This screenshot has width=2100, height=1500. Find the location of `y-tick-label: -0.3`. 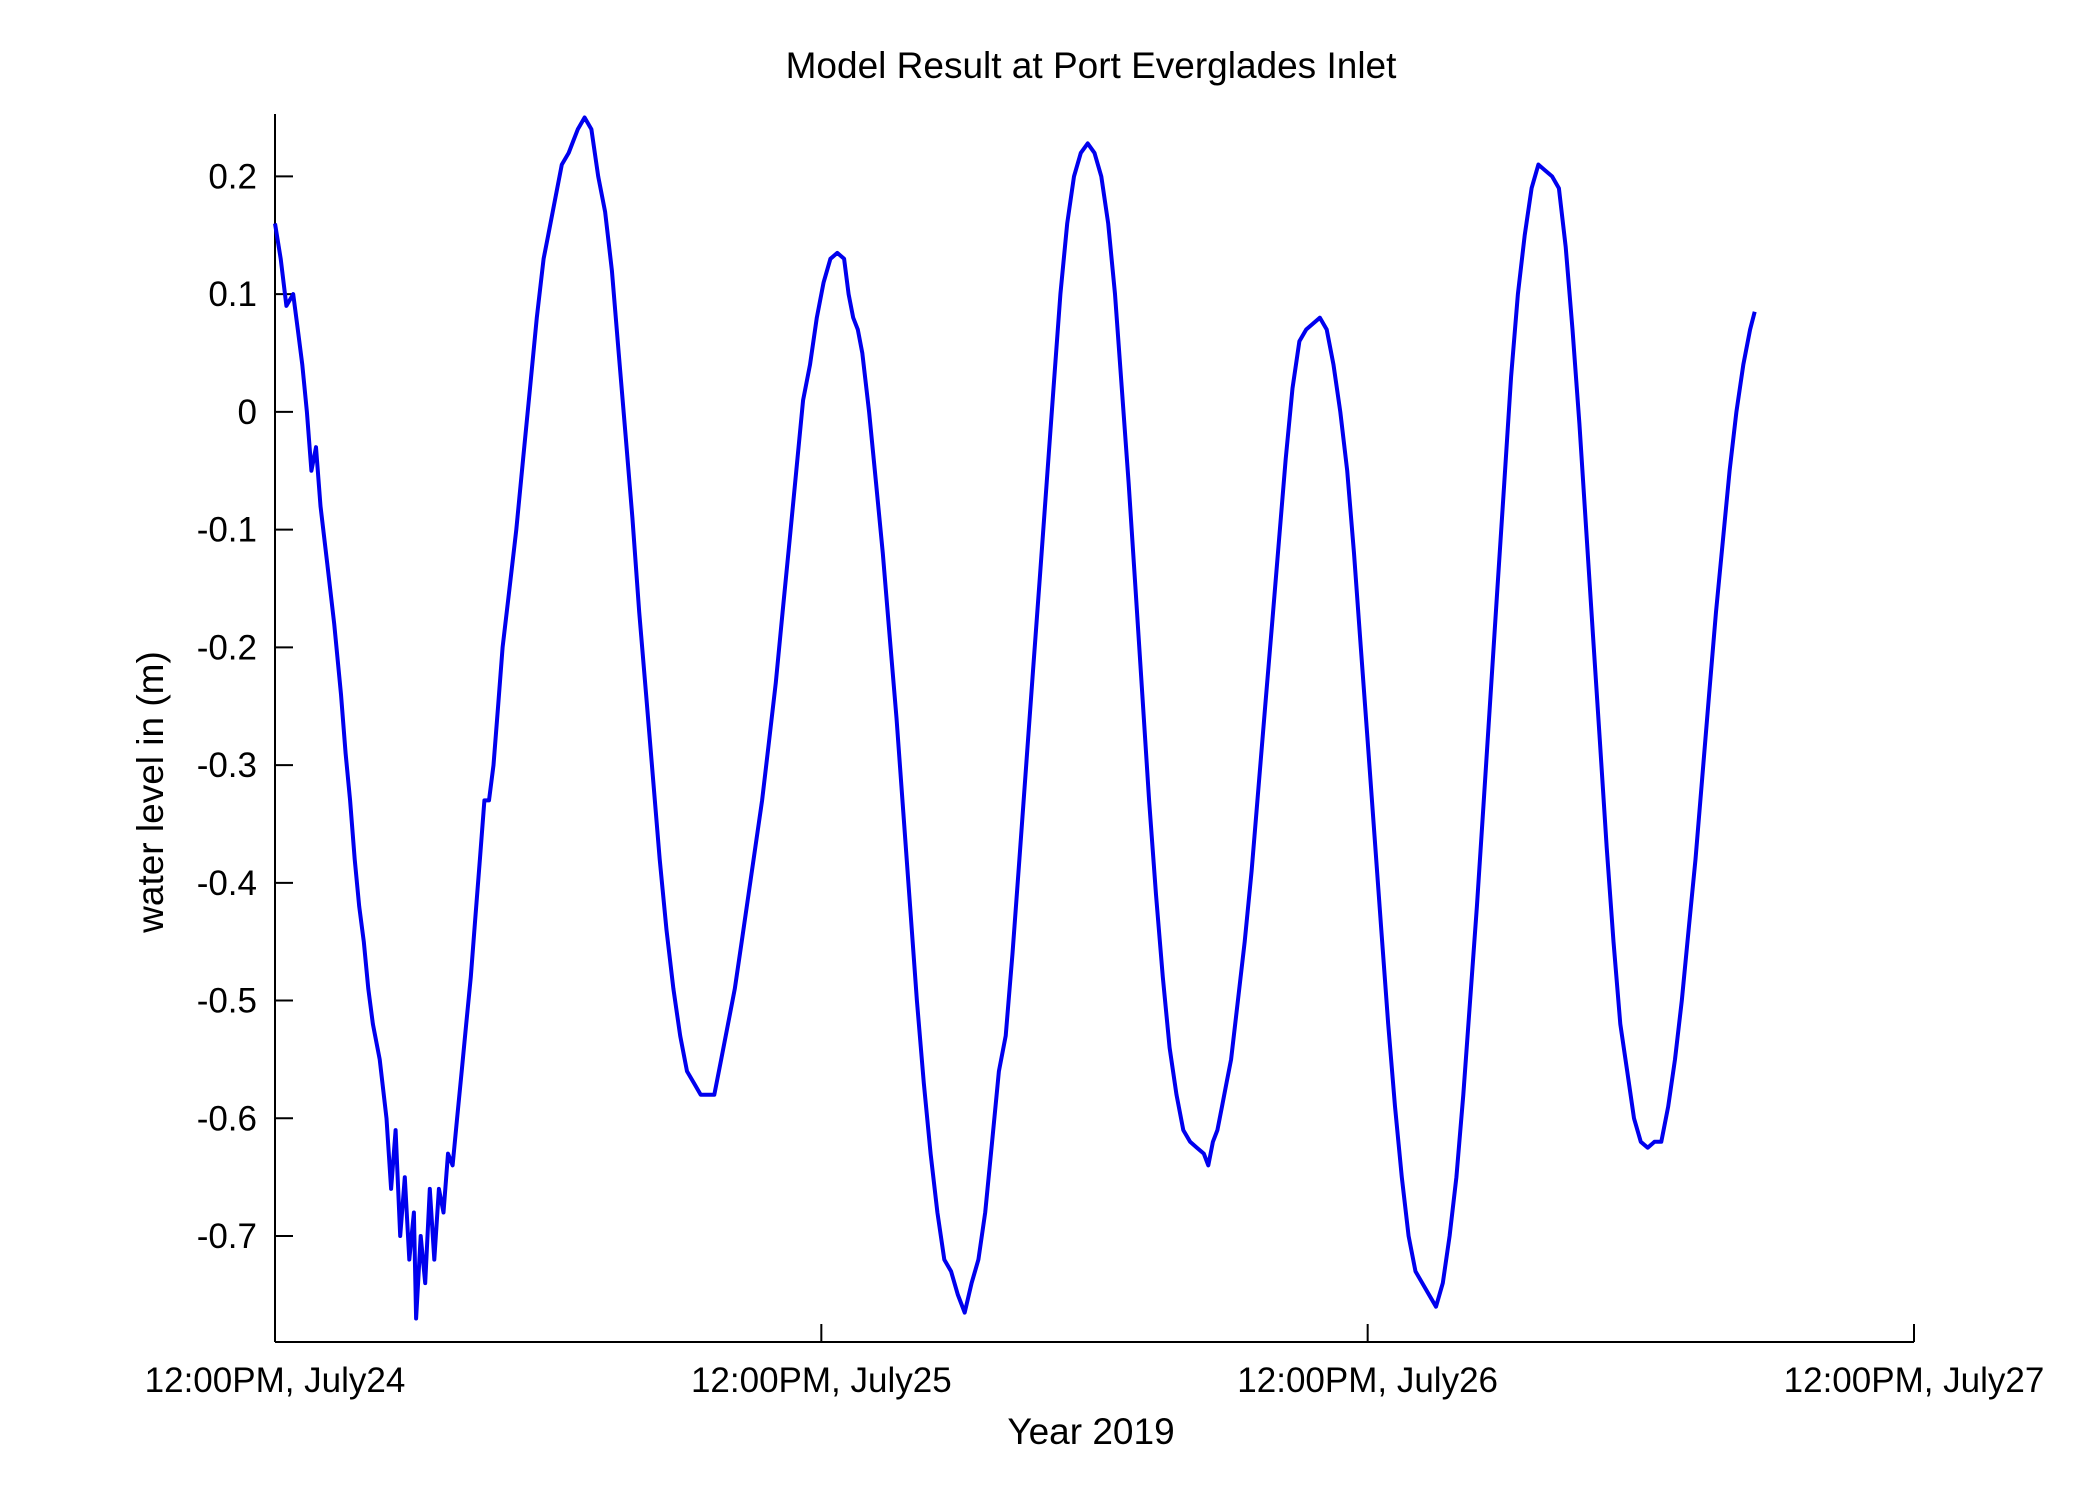

y-tick-label: -0.3 is located at coordinates (227, 765).